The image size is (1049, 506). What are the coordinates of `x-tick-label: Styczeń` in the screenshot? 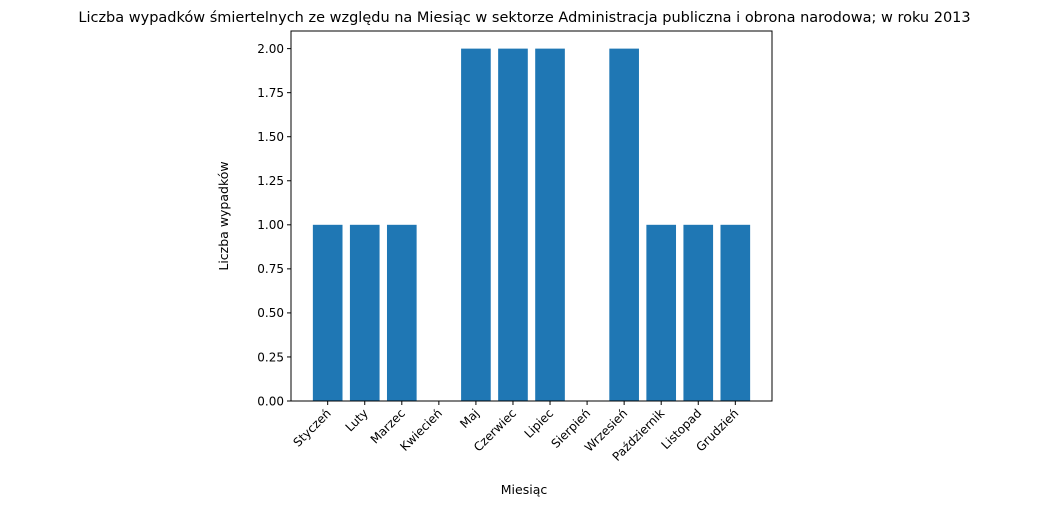 It's located at (311, 427).